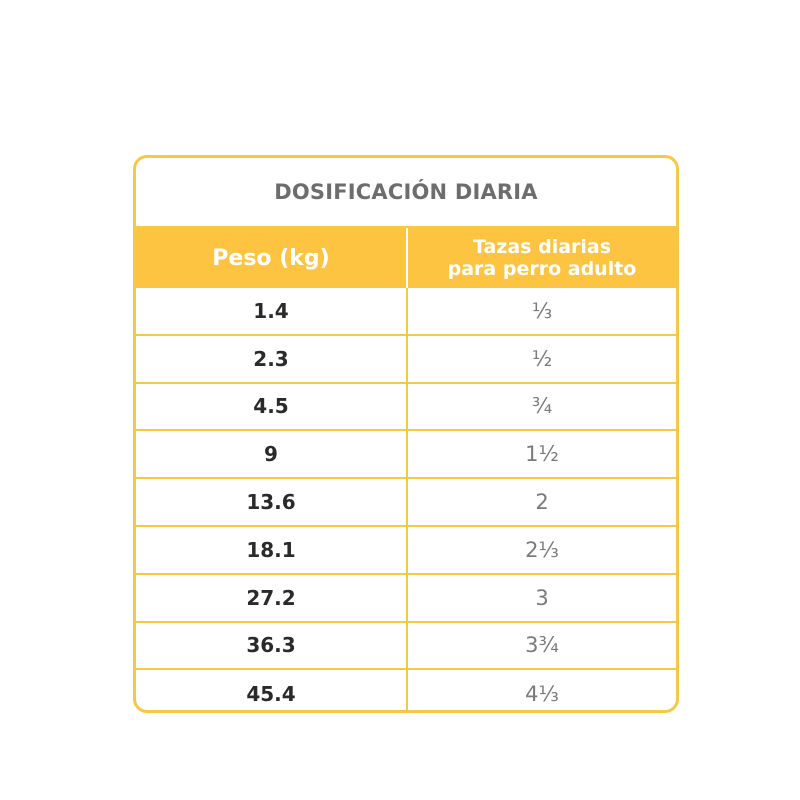  Describe the element at coordinates (272, 311) in the screenshot. I see `weight-cell: 1.4` at that location.